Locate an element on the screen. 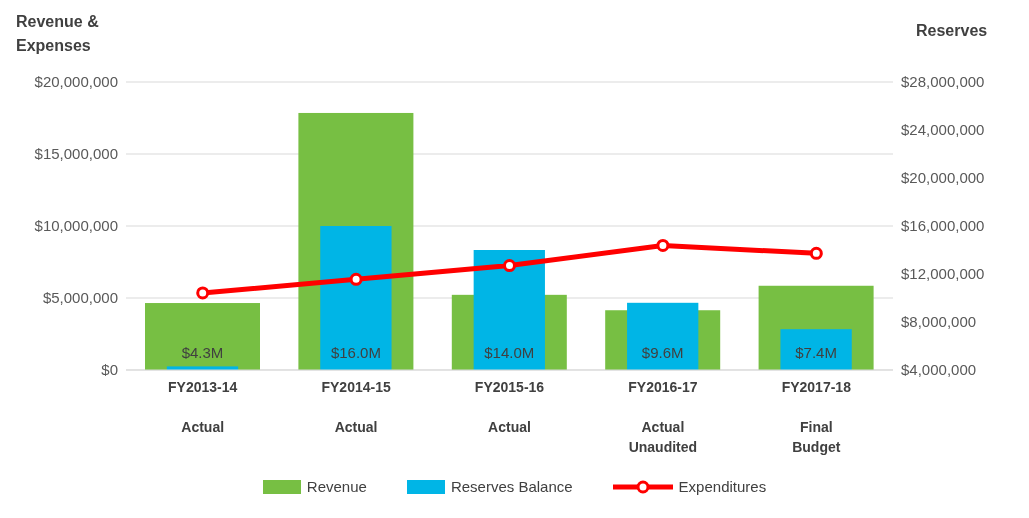  category-label: FY2016-17 Actual Unaudited is located at coordinates (663, 417).